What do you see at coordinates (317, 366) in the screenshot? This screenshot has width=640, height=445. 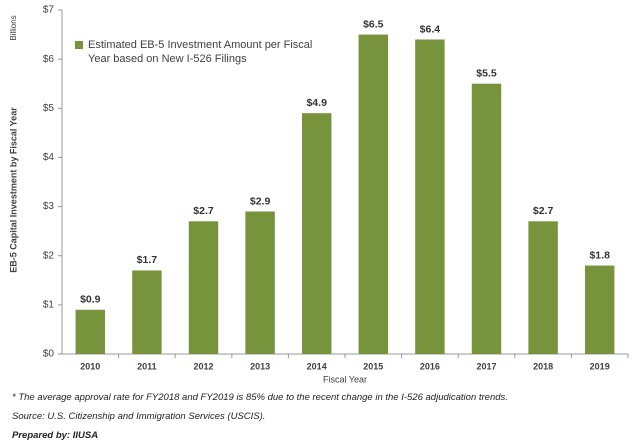 I see `x-tick-label: 2014` at bounding box center [317, 366].